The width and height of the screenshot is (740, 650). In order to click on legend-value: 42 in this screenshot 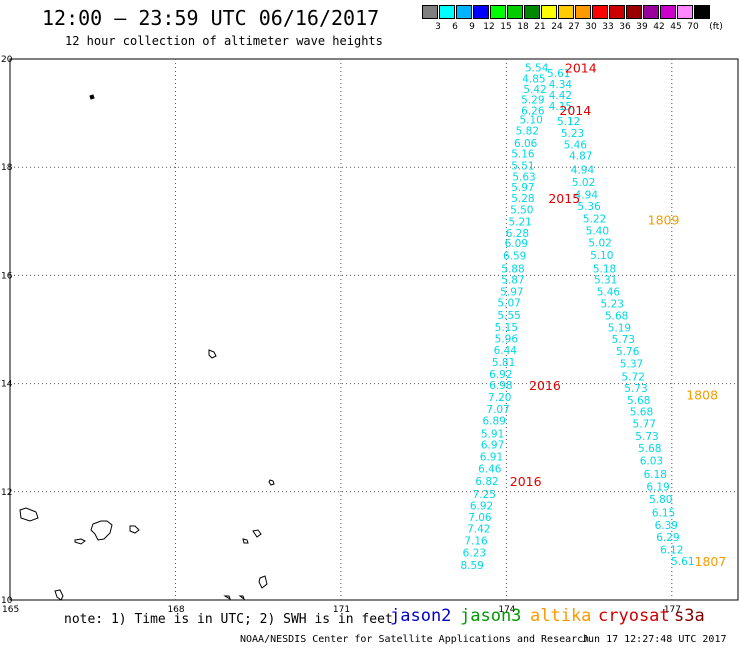, I will do `click(659, 27)`.